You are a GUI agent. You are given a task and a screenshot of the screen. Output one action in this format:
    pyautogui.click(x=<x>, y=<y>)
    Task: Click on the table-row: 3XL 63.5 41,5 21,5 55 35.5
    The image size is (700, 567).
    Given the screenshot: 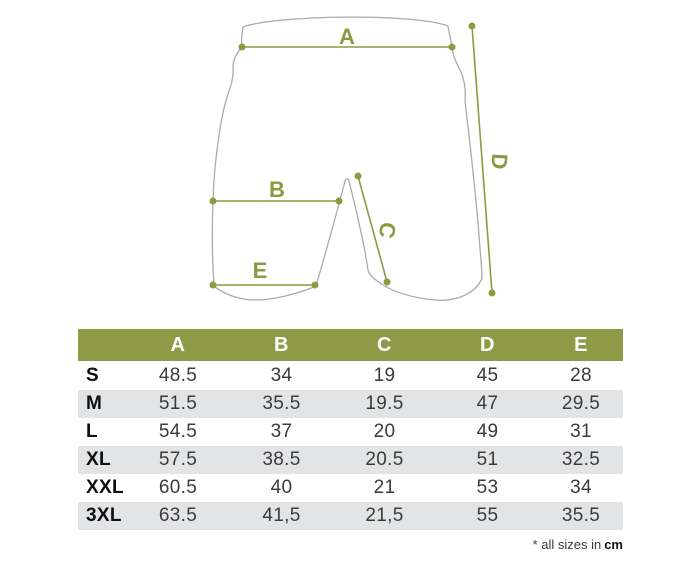 What is the action you would take?
    pyautogui.click(x=350, y=516)
    